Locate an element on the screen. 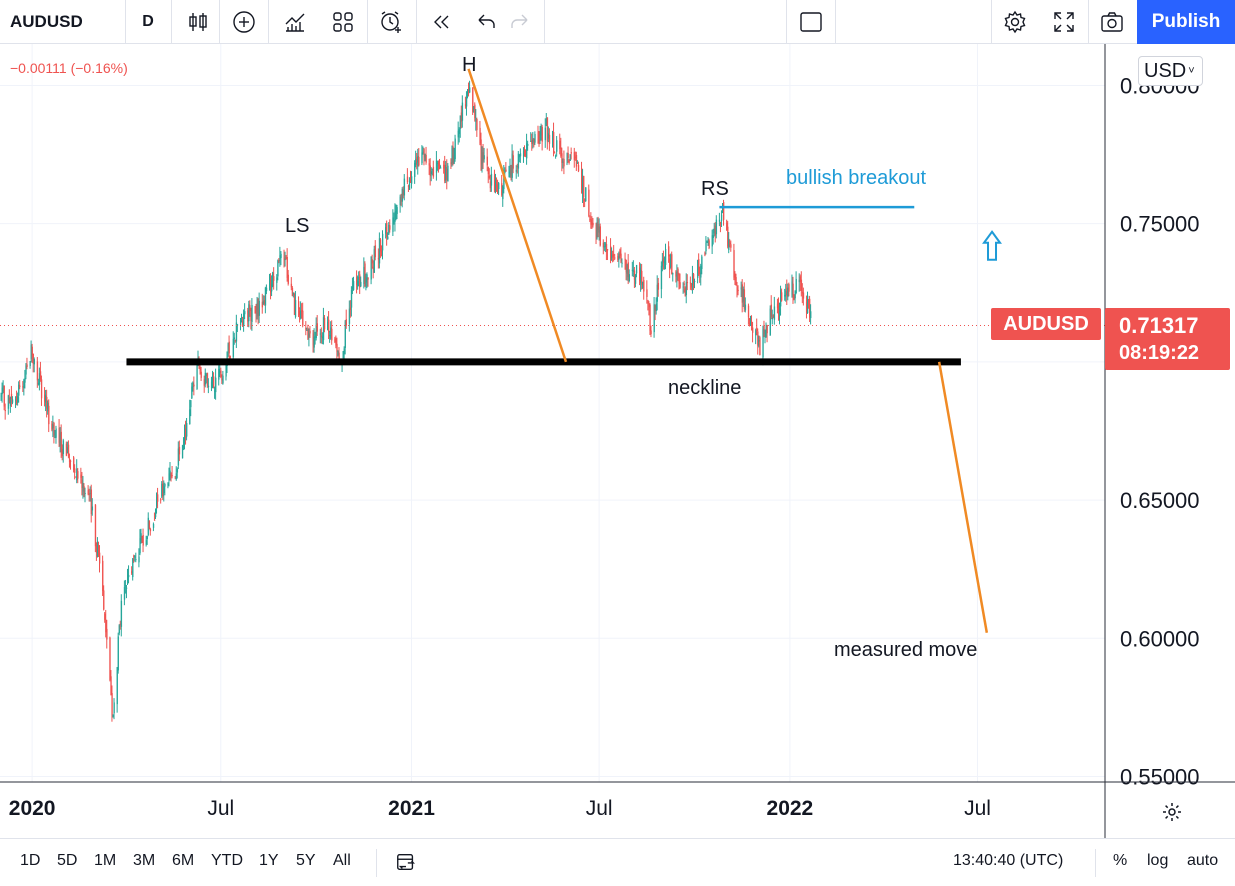 This screenshot has width=1235, height=886. candles-icon is located at coordinates (198, 22).